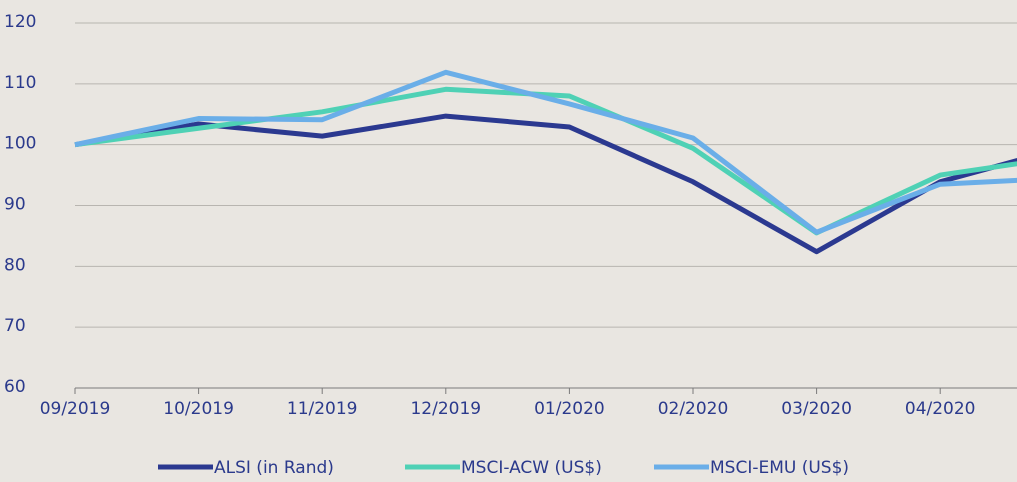 The width and height of the screenshot is (1017, 482). I want to click on x-tick-label: 11/2019, so click(322, 409).